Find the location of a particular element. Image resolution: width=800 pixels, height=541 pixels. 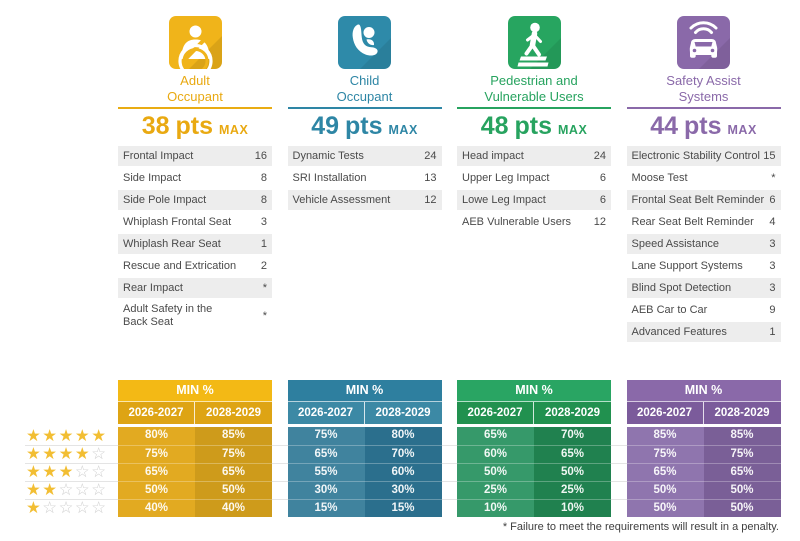

star-rating-2: ★★☆☆☆ is located at coordinates (67, 490).